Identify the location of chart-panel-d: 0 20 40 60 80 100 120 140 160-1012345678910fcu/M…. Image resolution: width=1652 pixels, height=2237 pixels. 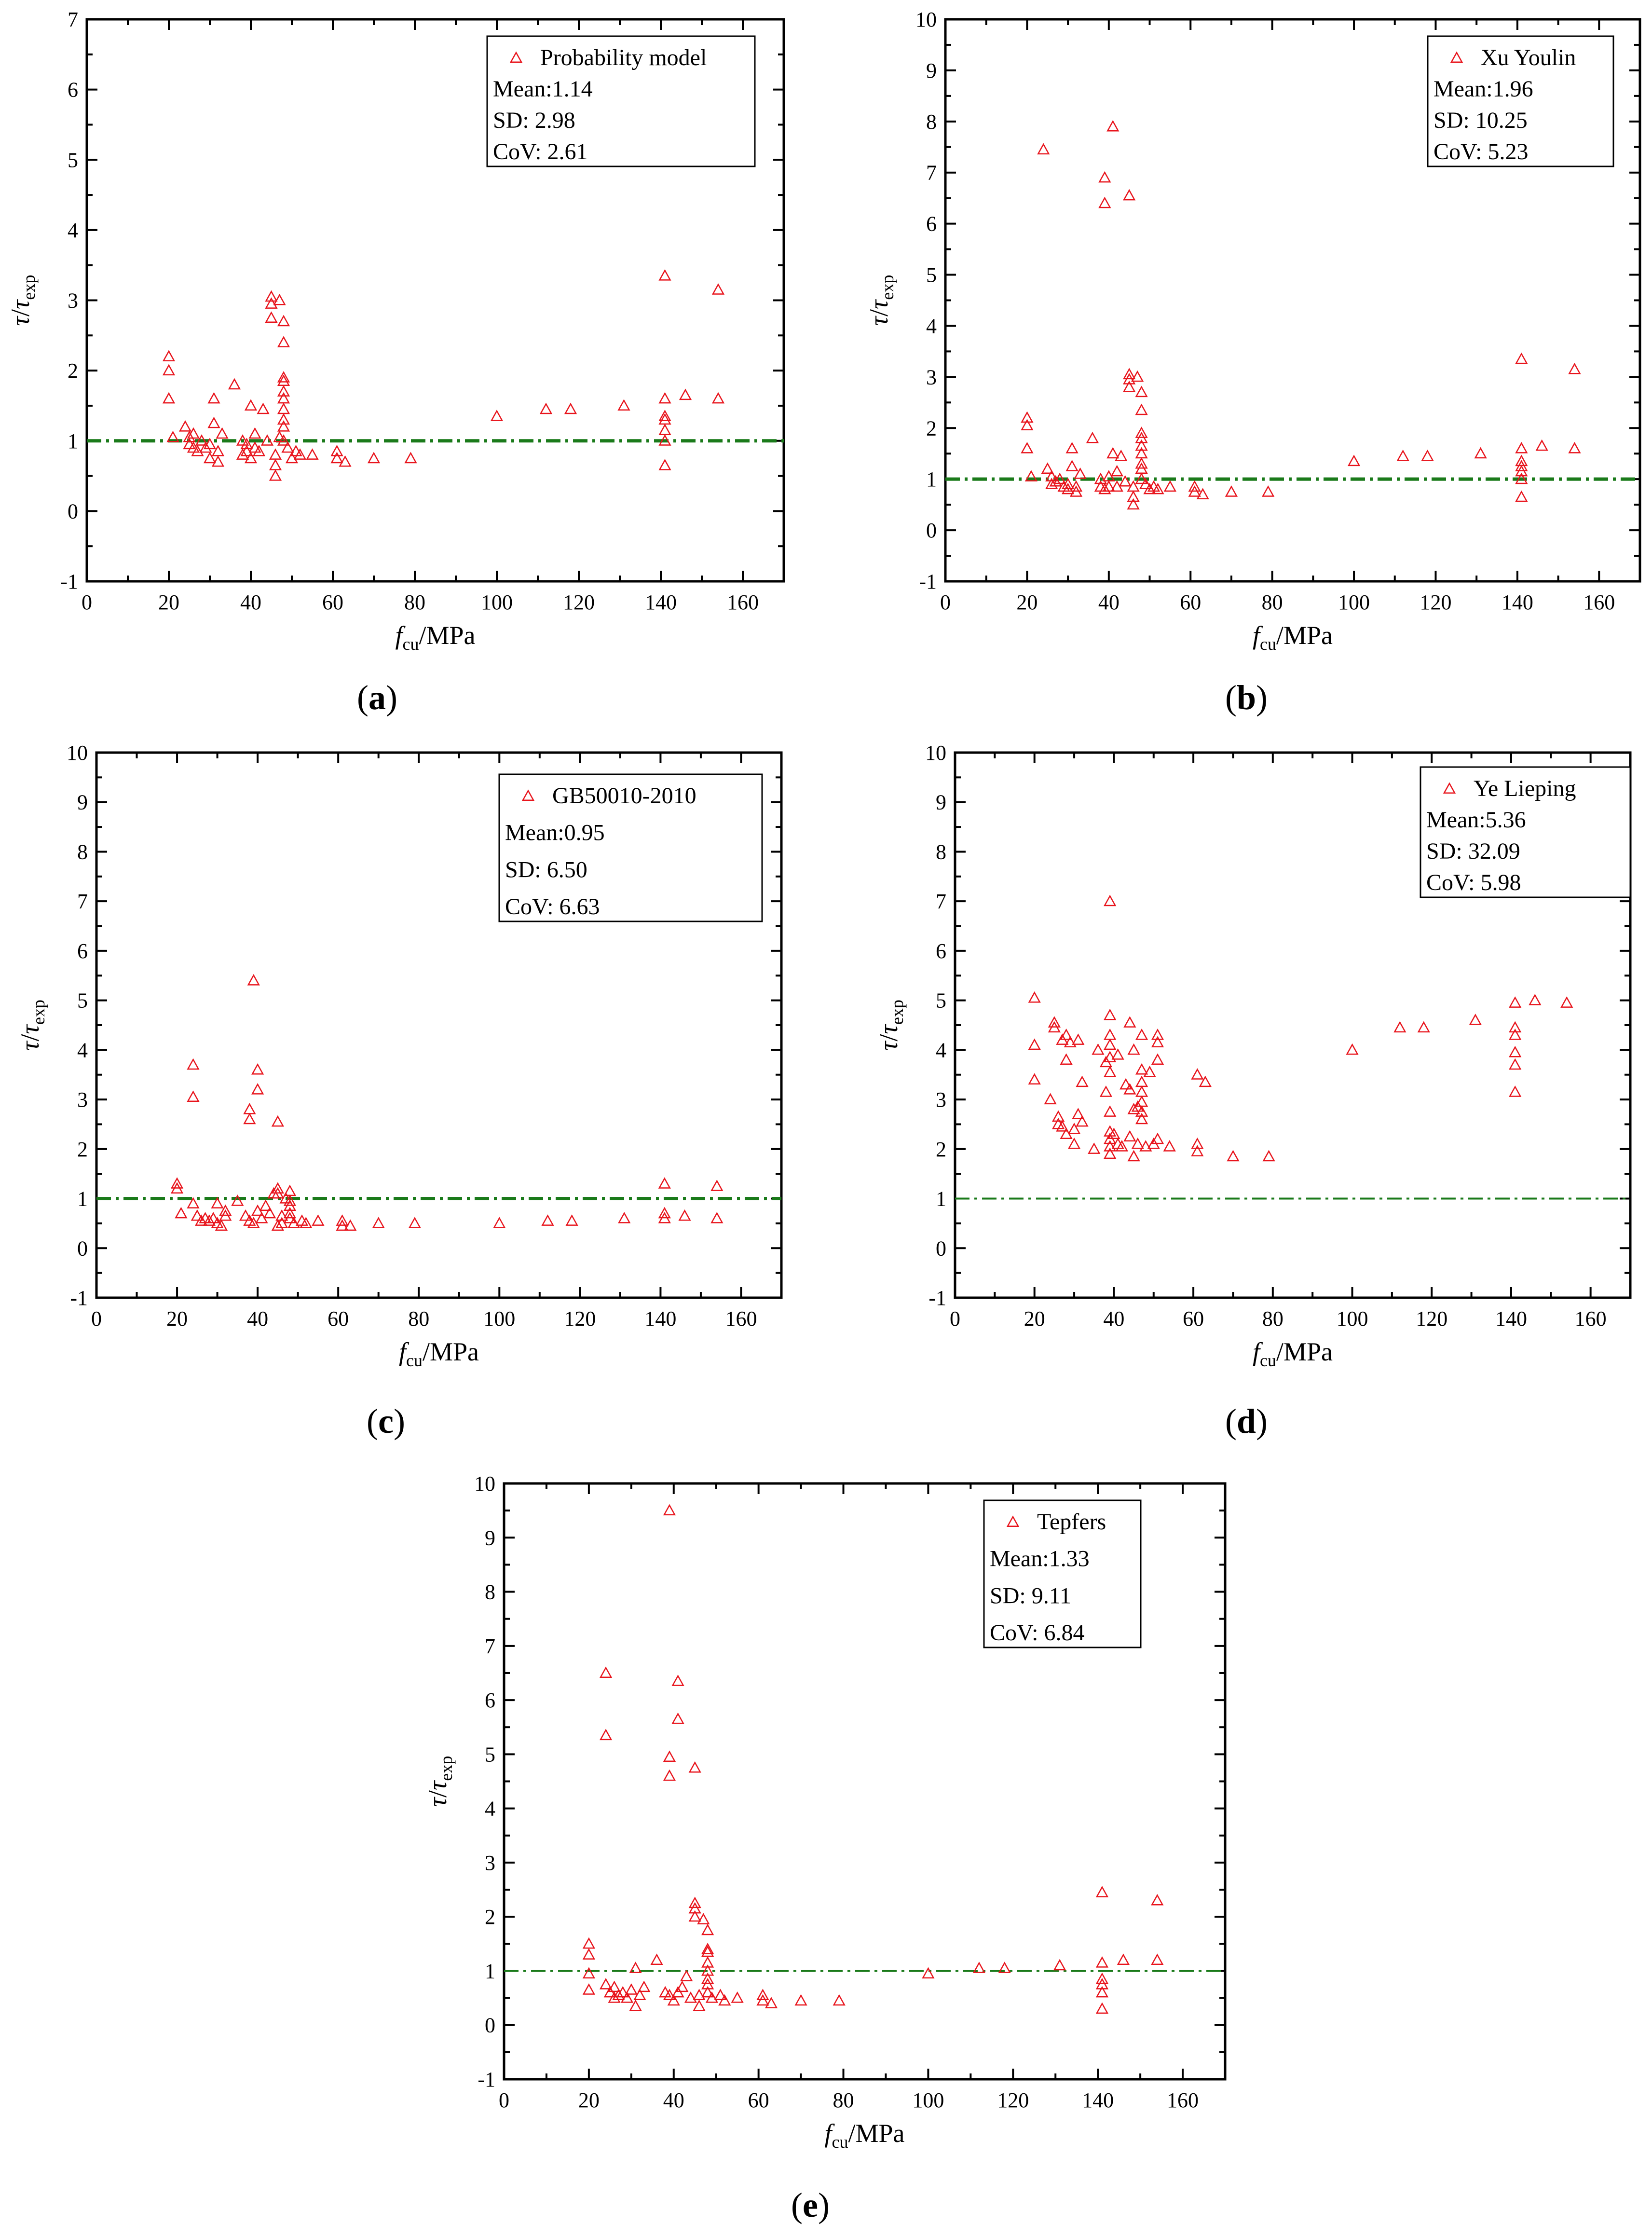
(1253, 1055).